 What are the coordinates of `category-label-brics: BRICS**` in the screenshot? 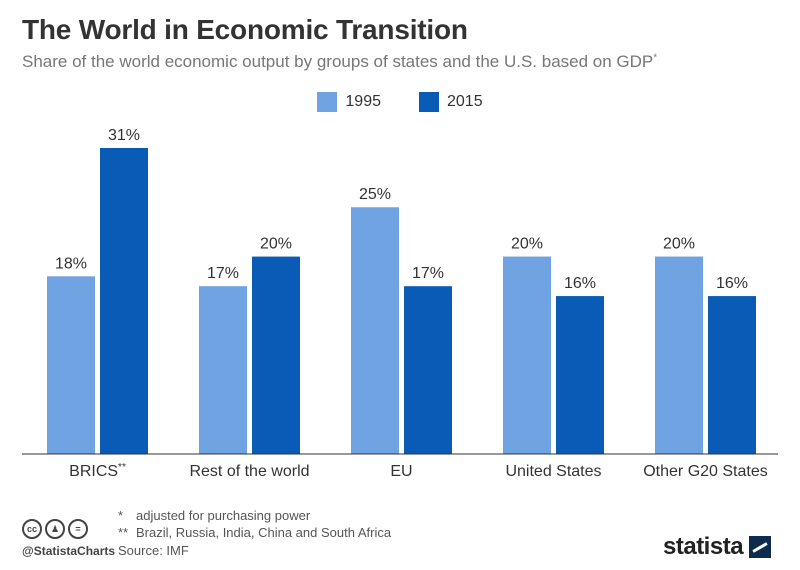 It's located at (97, 471).